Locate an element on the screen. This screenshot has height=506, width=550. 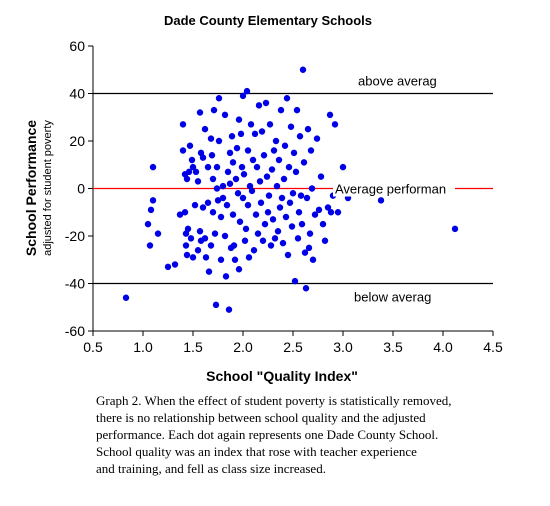
x-tick-label: 1.0 is located at coordinates (143, 347).